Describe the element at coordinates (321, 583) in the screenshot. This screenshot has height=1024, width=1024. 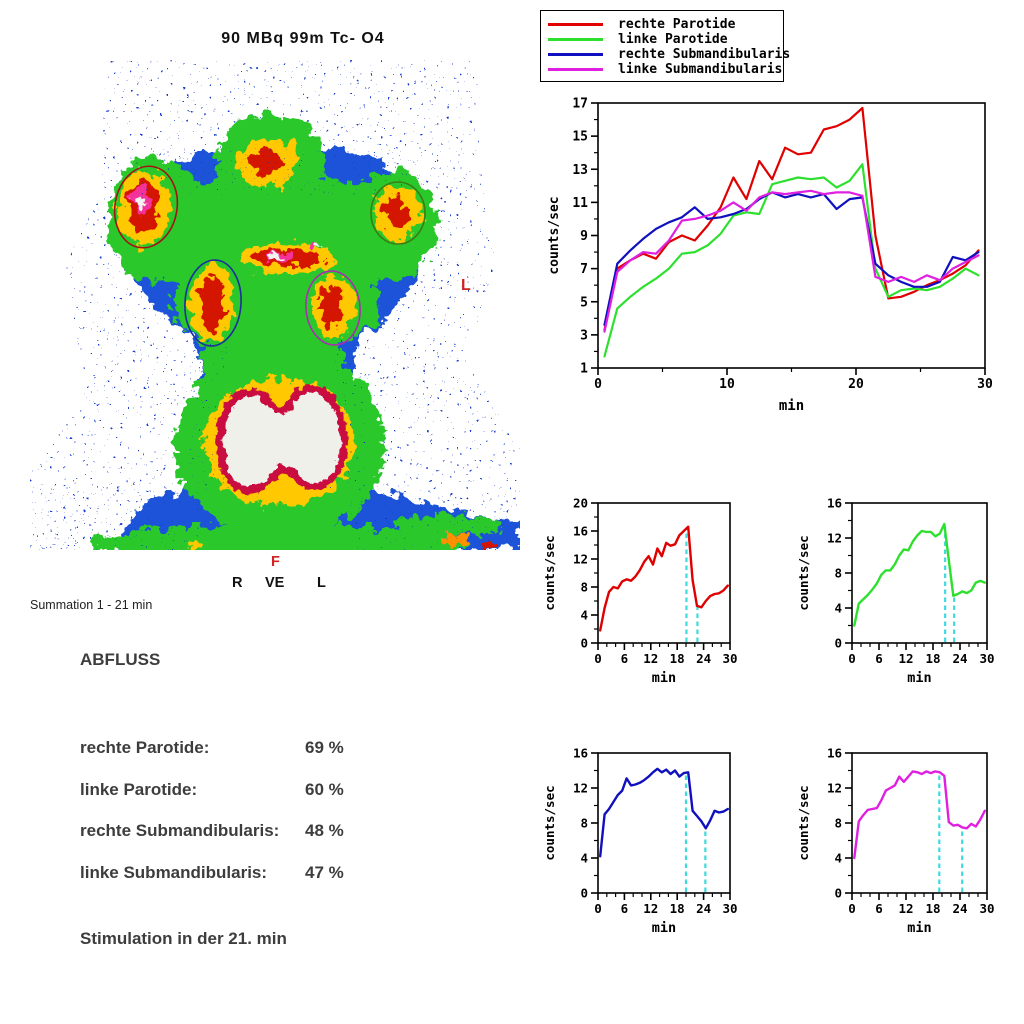
I see `footer-label-l: L` at that location.